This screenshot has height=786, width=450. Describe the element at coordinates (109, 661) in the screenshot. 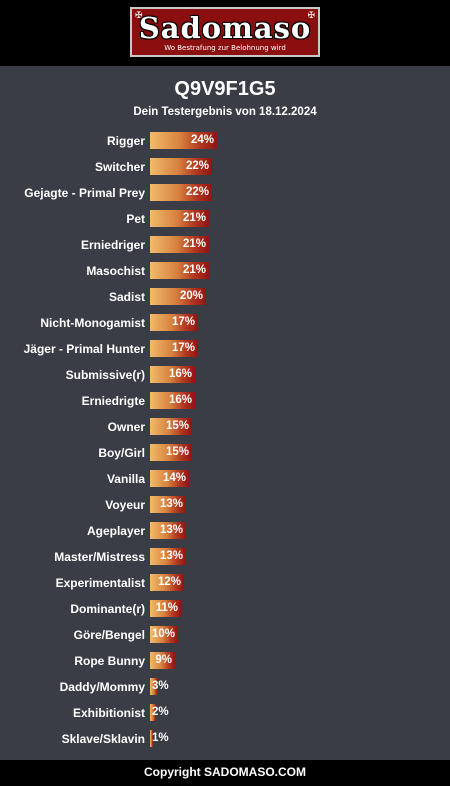

I see `result-label: Rope Bunny` at that location.